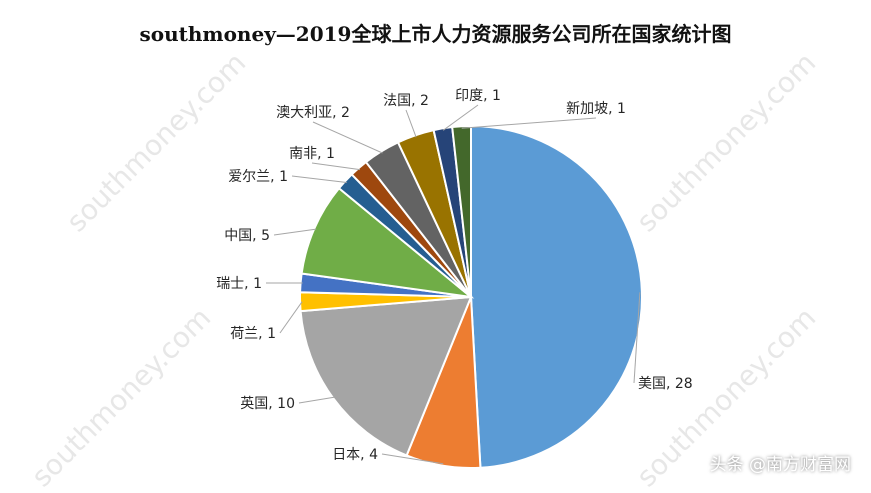 This screenshot has height=493, width=871. I want to click on data-label: 南非, 1, so click(312, 154).